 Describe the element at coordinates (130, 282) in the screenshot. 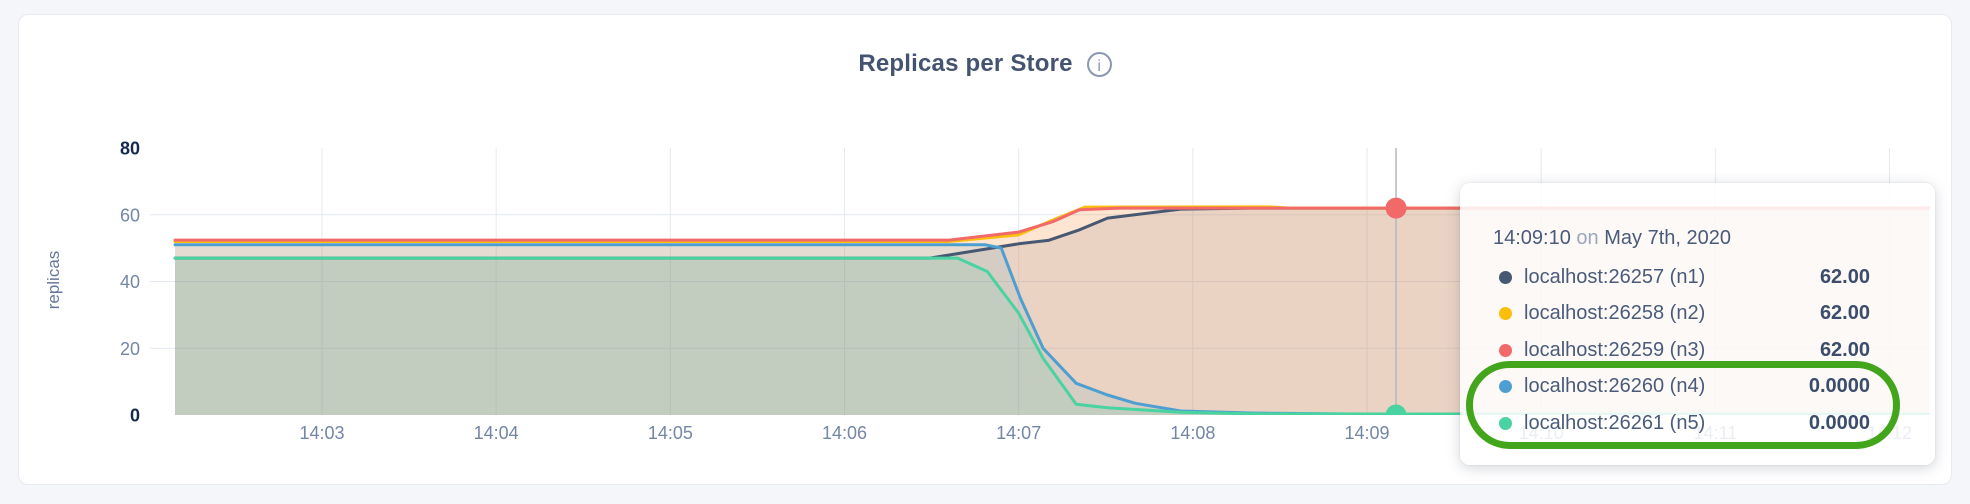

I see `y-tick-label: 40` at that location.